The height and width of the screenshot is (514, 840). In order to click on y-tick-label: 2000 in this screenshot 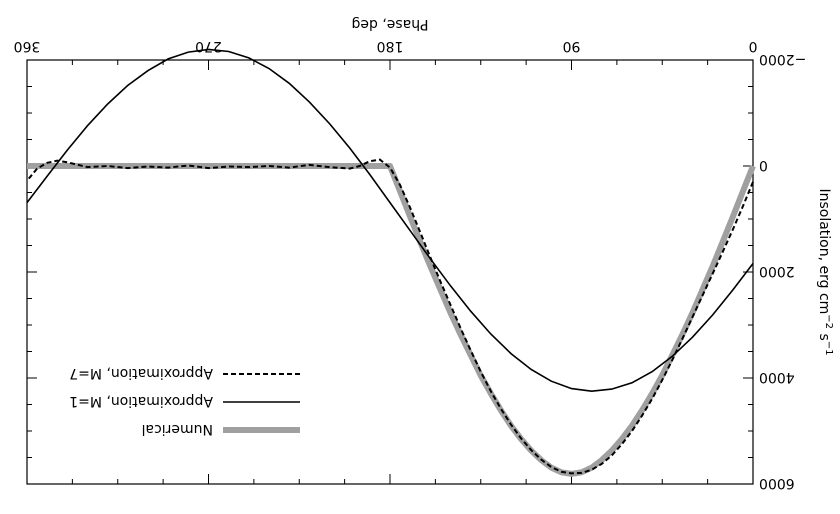, I will do `click(777, 271)`.